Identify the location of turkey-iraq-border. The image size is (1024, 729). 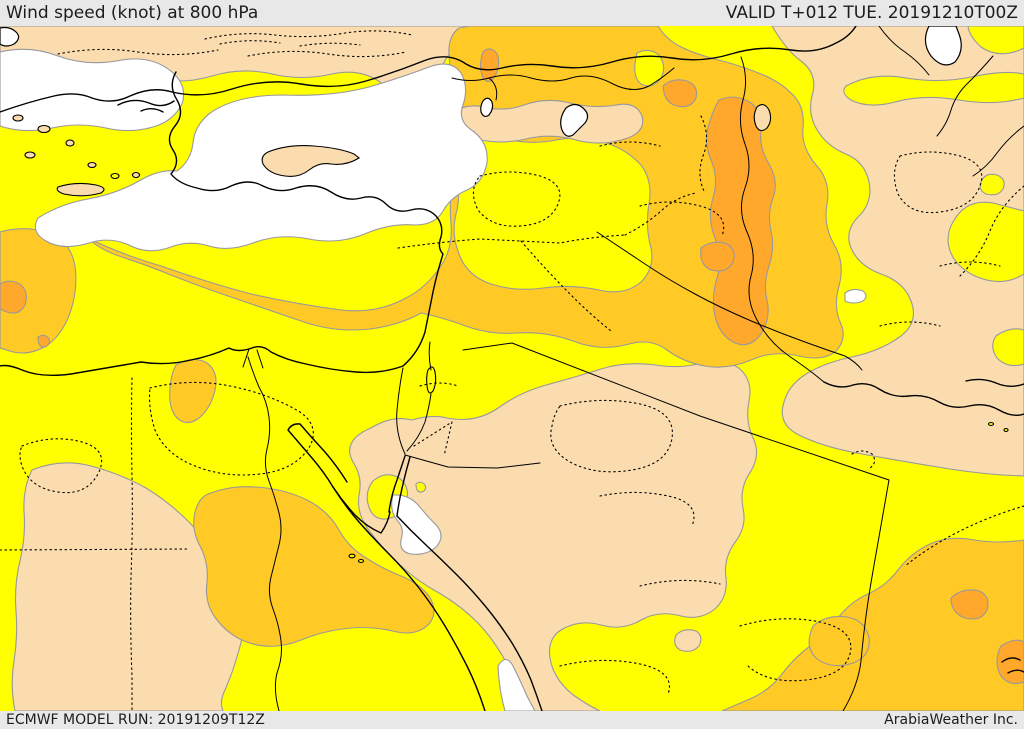
(660, 214).